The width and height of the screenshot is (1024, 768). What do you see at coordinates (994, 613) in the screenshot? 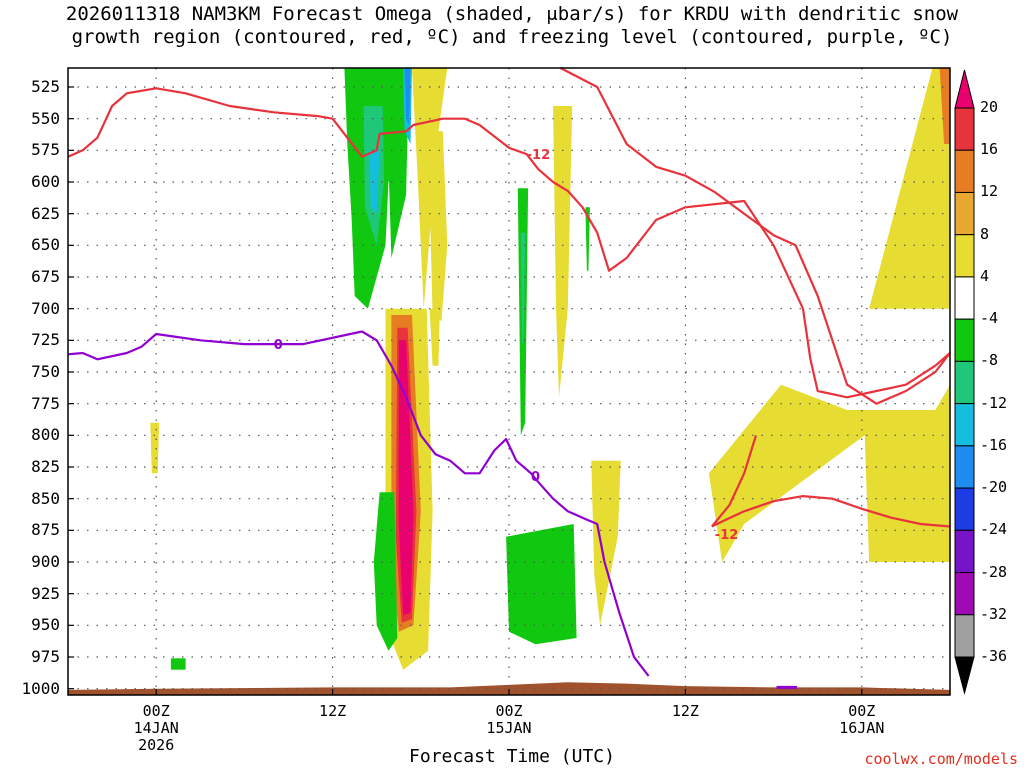
I see `colorbar-label--32: -32` at bounding box center [994, 613].